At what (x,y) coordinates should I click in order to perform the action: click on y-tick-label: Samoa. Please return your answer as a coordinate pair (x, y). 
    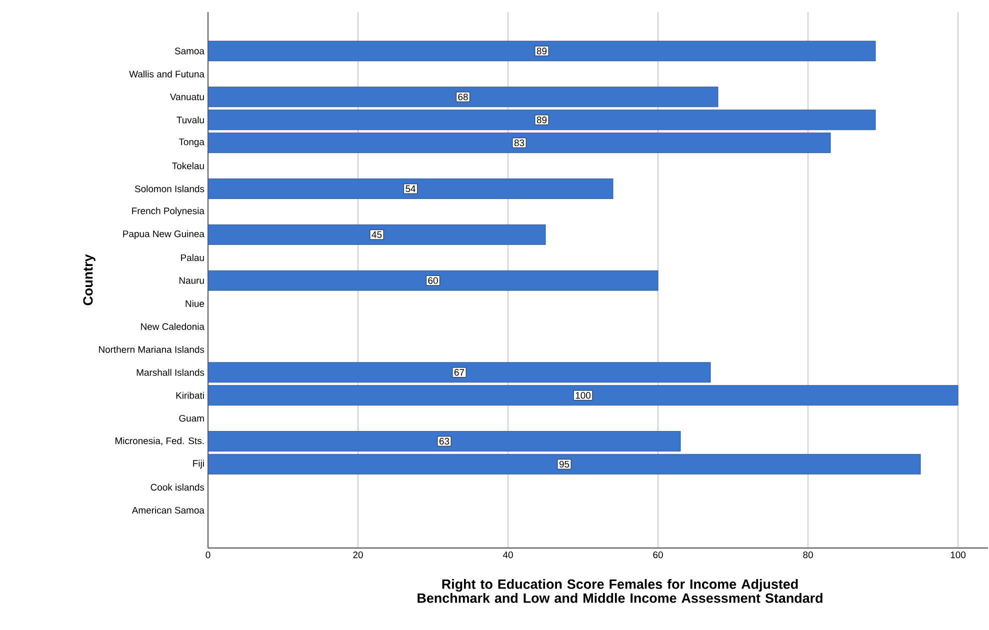
    Looking at the image, I should click on (189, 51).